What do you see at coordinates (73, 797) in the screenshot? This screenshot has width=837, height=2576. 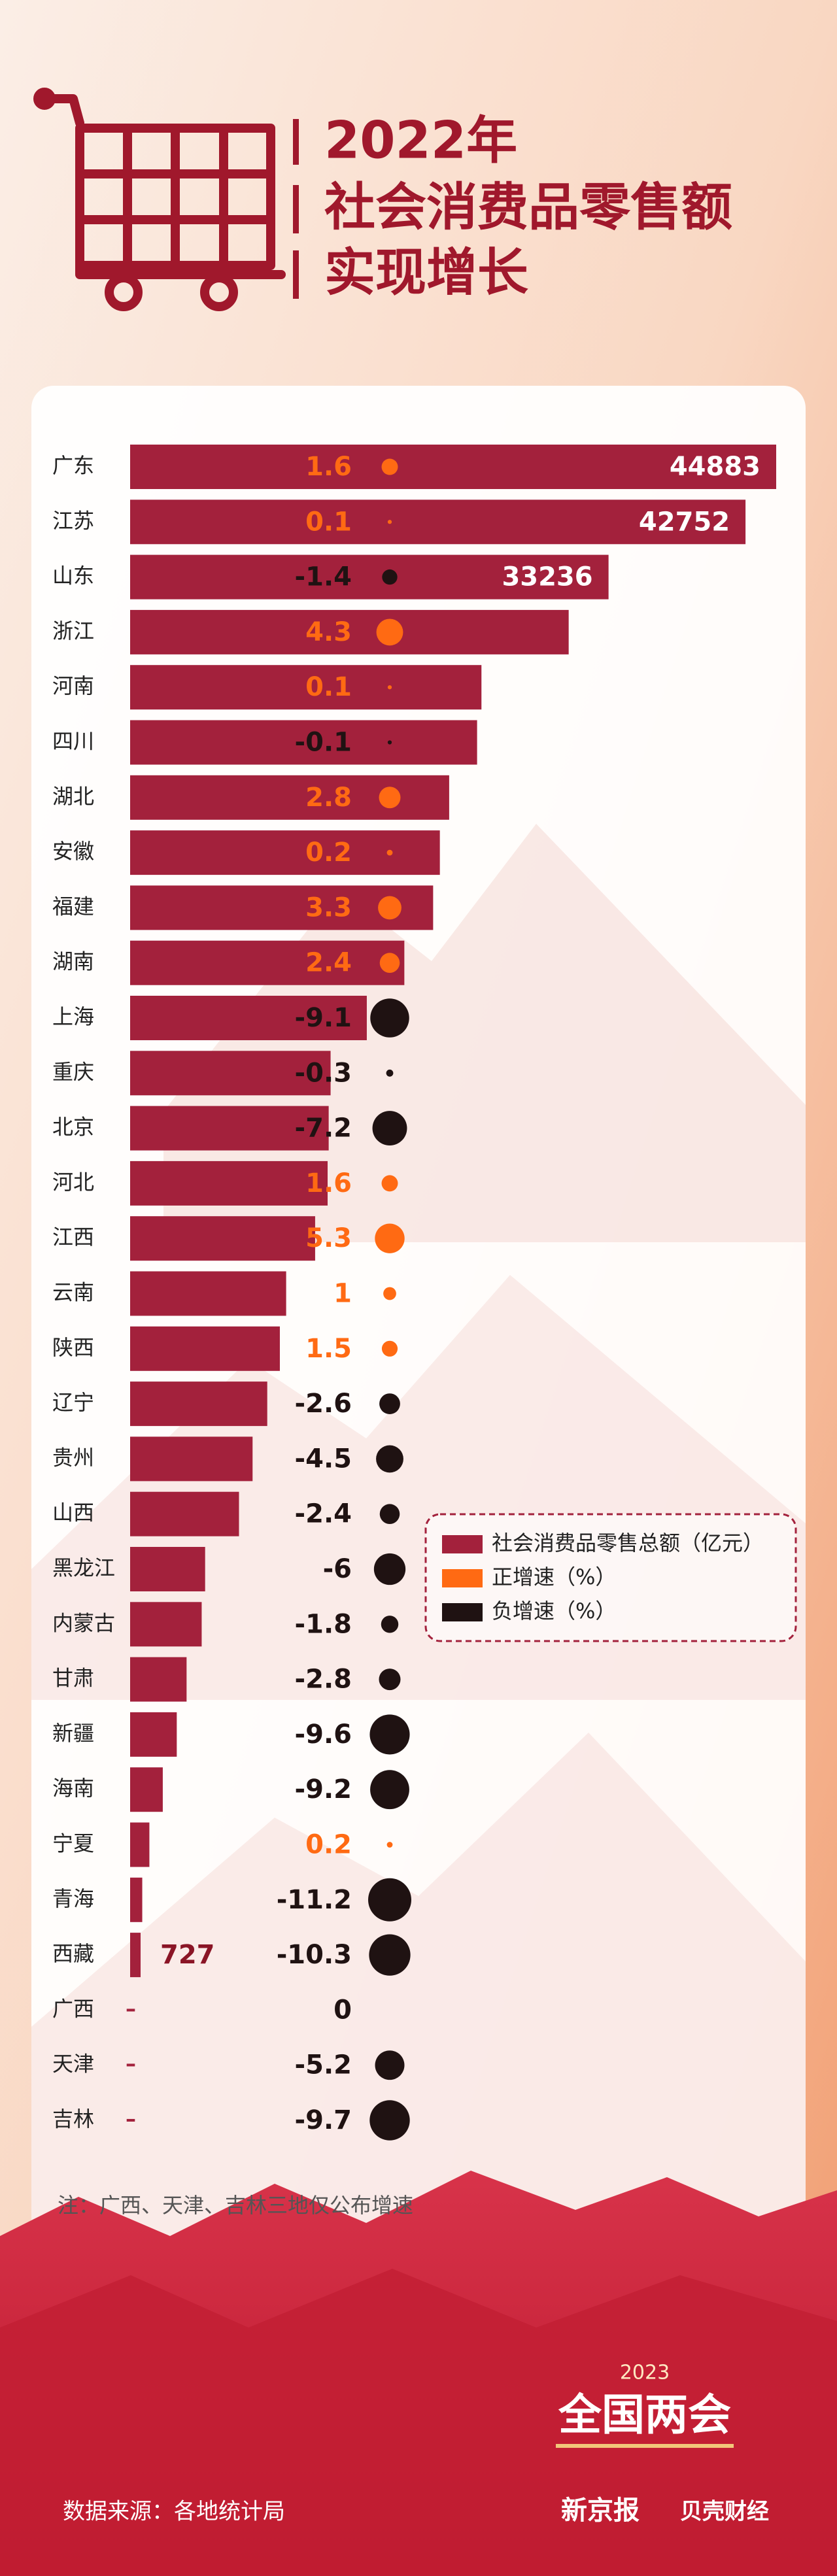 I see `category-label: 湖北` at bounding box center [73, 797].